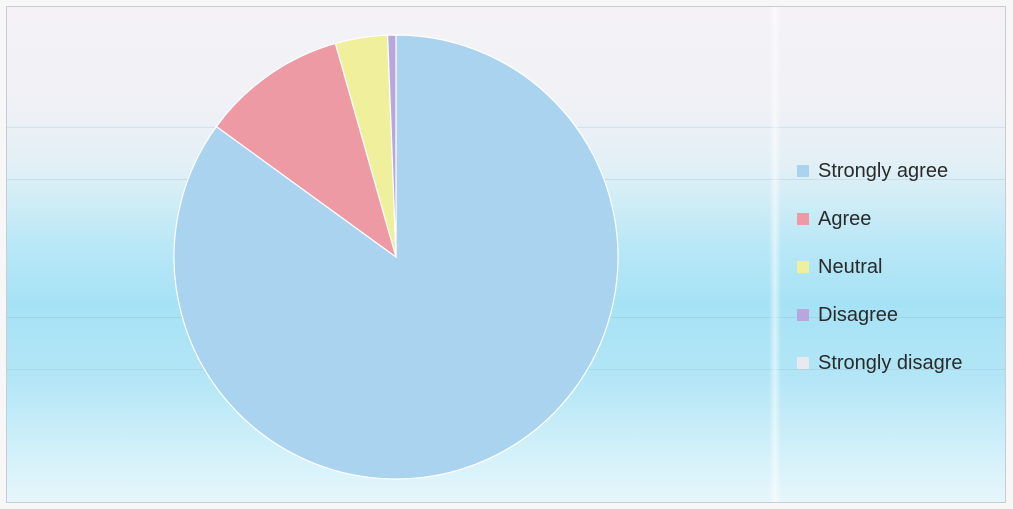 This screenshot has width=1013, height=509. Describe the element at coordinates (890, 362) in the screenshot. I see `legend-label: Strongly disagre` at that location.